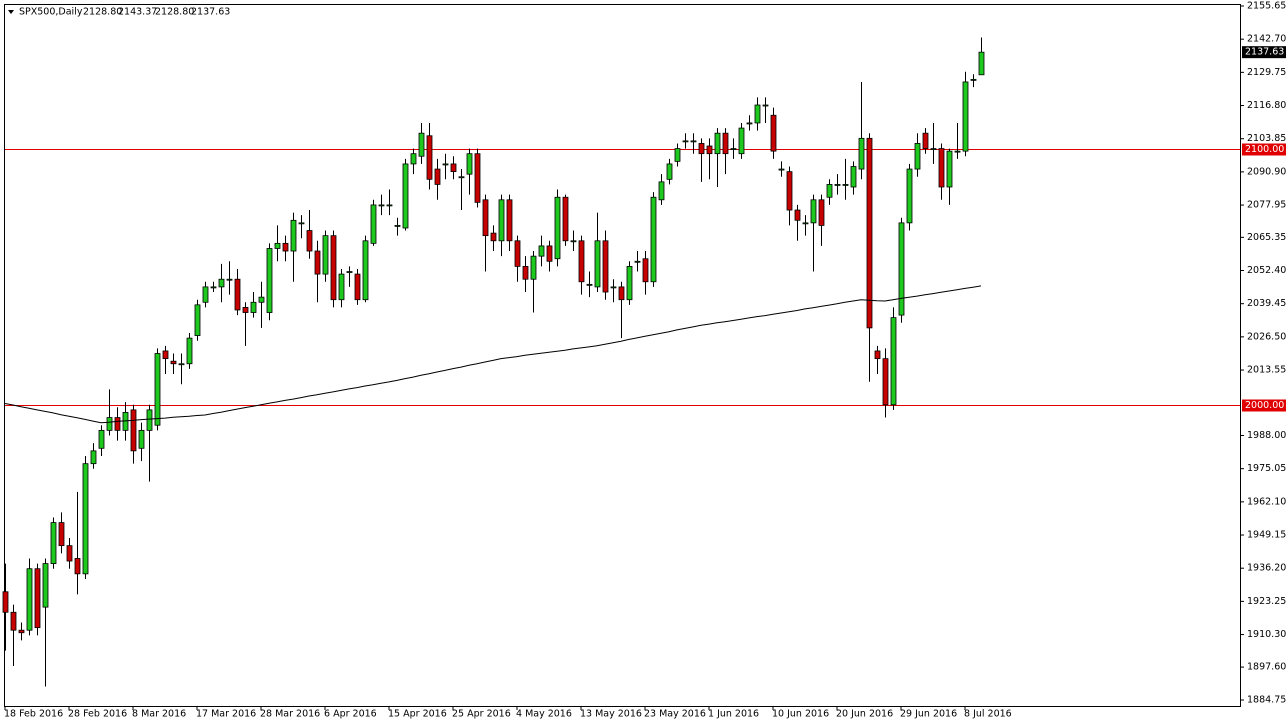 The width and height of the screenshot is (1287, 726). What do you see at coordinates (1266, 634) in the screenshot?
I see `y-tick-label: 1910.30` at bounding box center [1266, 634].